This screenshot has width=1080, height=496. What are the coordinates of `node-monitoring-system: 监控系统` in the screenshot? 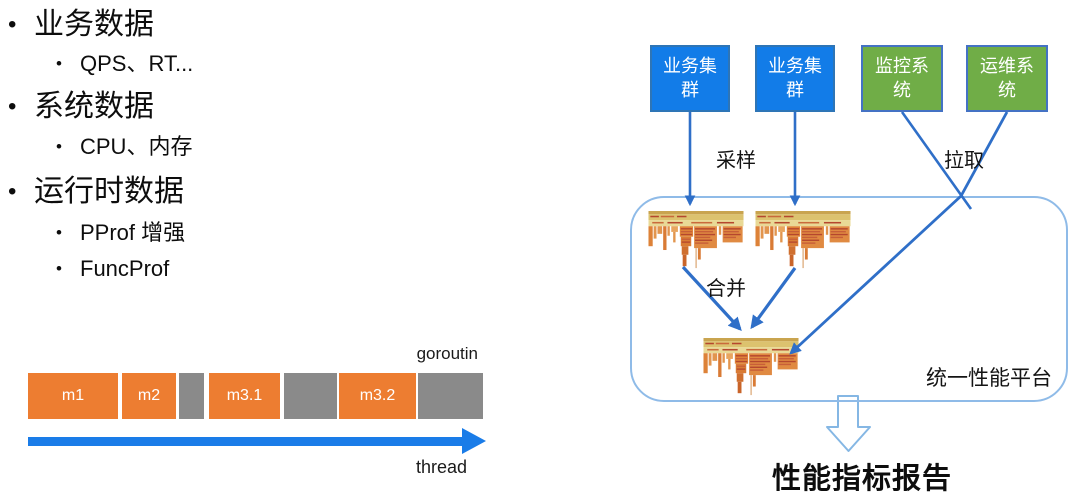 It's located at (902, 78).